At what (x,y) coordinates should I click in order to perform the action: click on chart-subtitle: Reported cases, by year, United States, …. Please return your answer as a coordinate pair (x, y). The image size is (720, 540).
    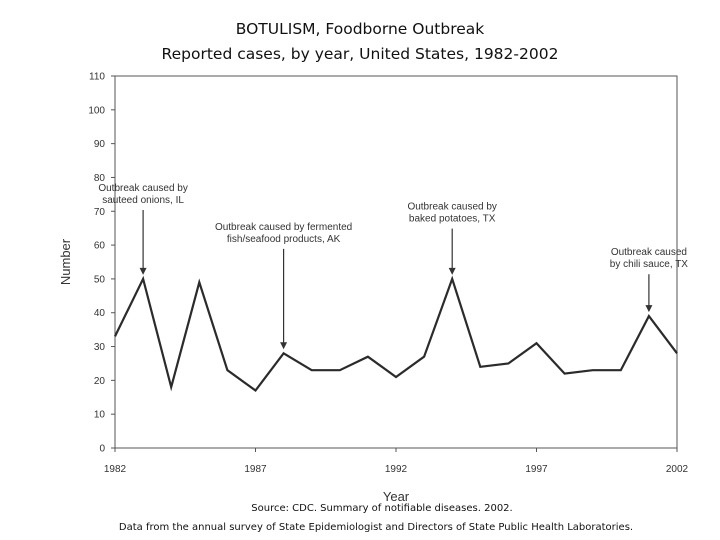
    Looking at the image, I should click on (360, 54).